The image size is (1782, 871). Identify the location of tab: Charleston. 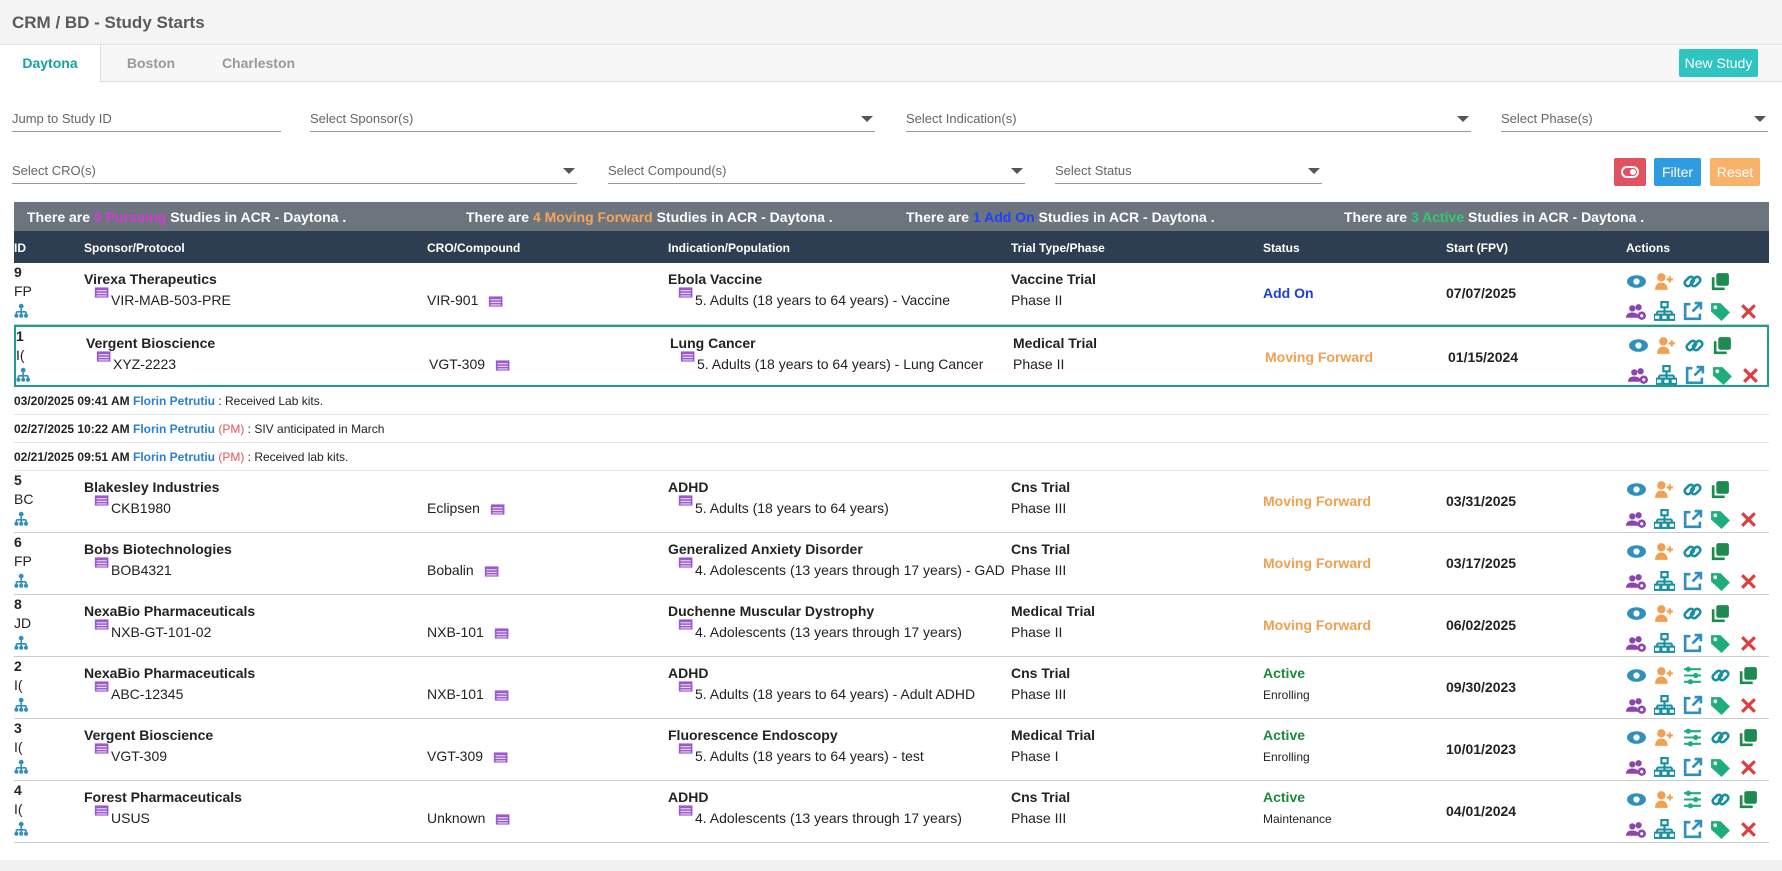
(258, 63).